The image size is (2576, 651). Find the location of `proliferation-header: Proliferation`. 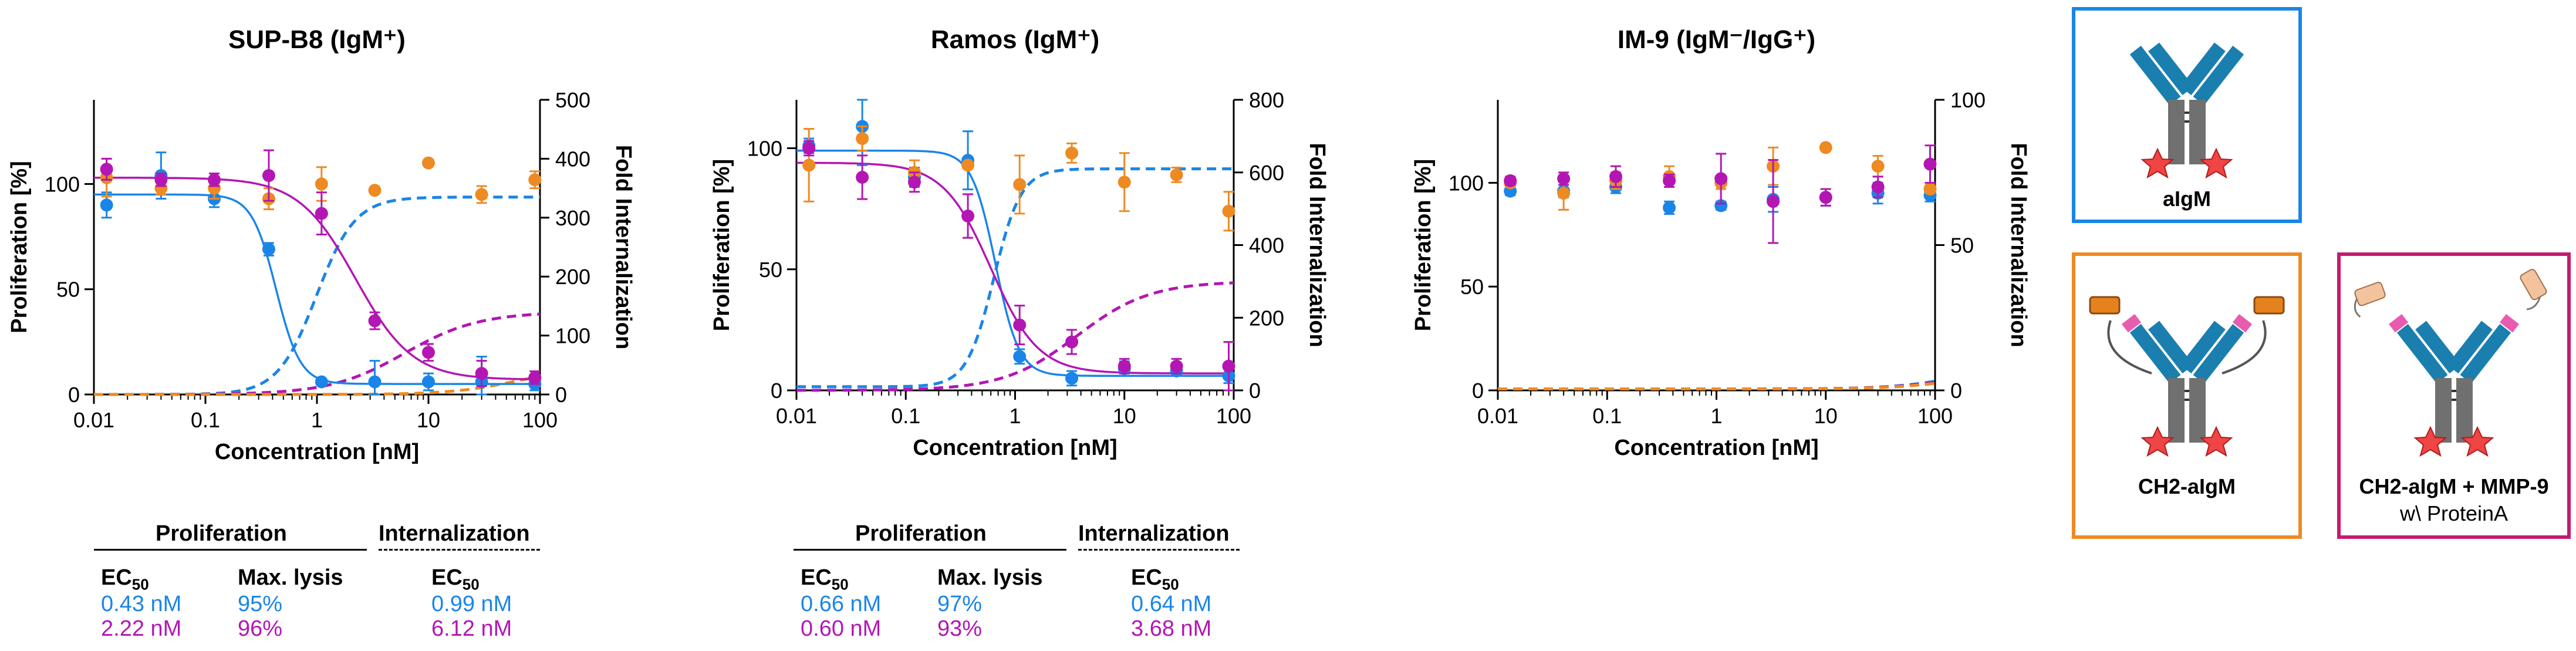

proliferation-header: Proliferation is located at coordinates (221, 533).